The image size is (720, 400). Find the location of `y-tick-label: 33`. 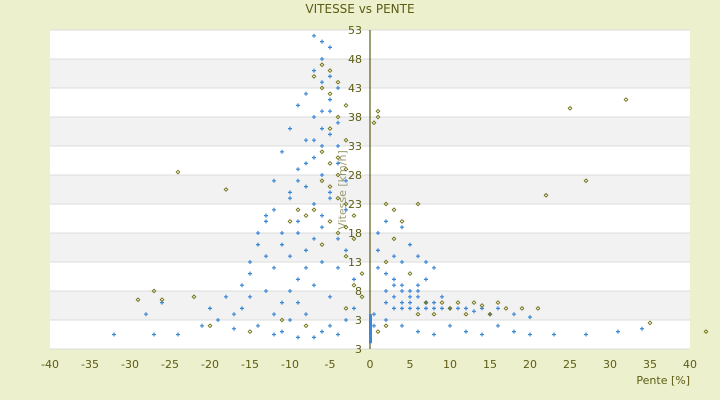

y-tick-label: 33 is located at coordinates (355, 146).